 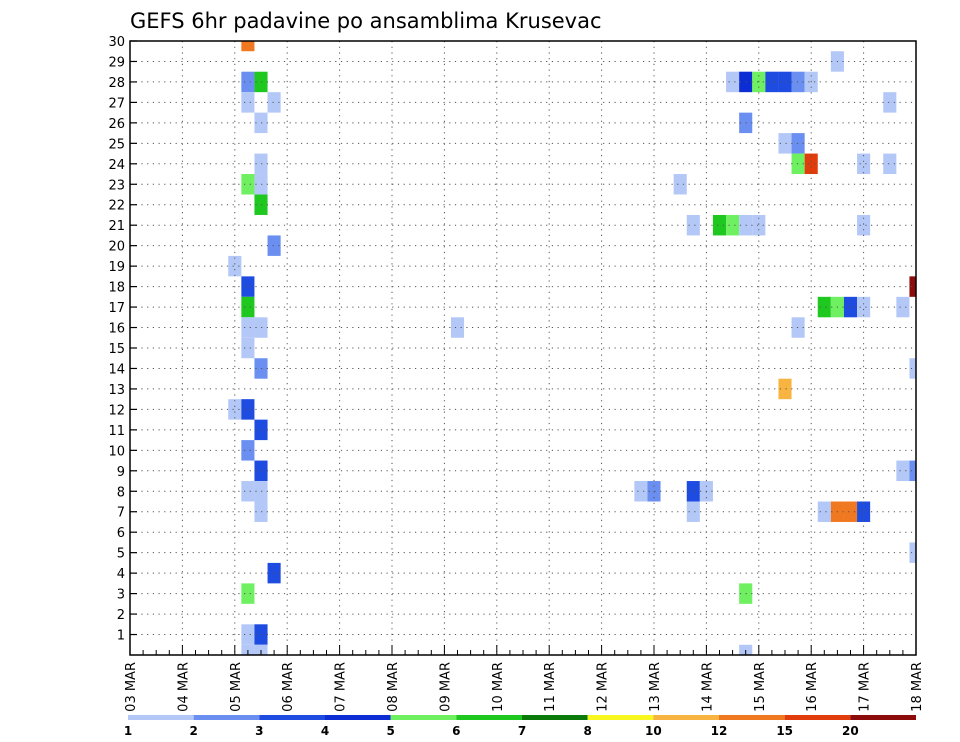 What do you see at coordinates (719, 731) in the screenshot?
I see `legend-label: 12` at bounding box center [719, 731].